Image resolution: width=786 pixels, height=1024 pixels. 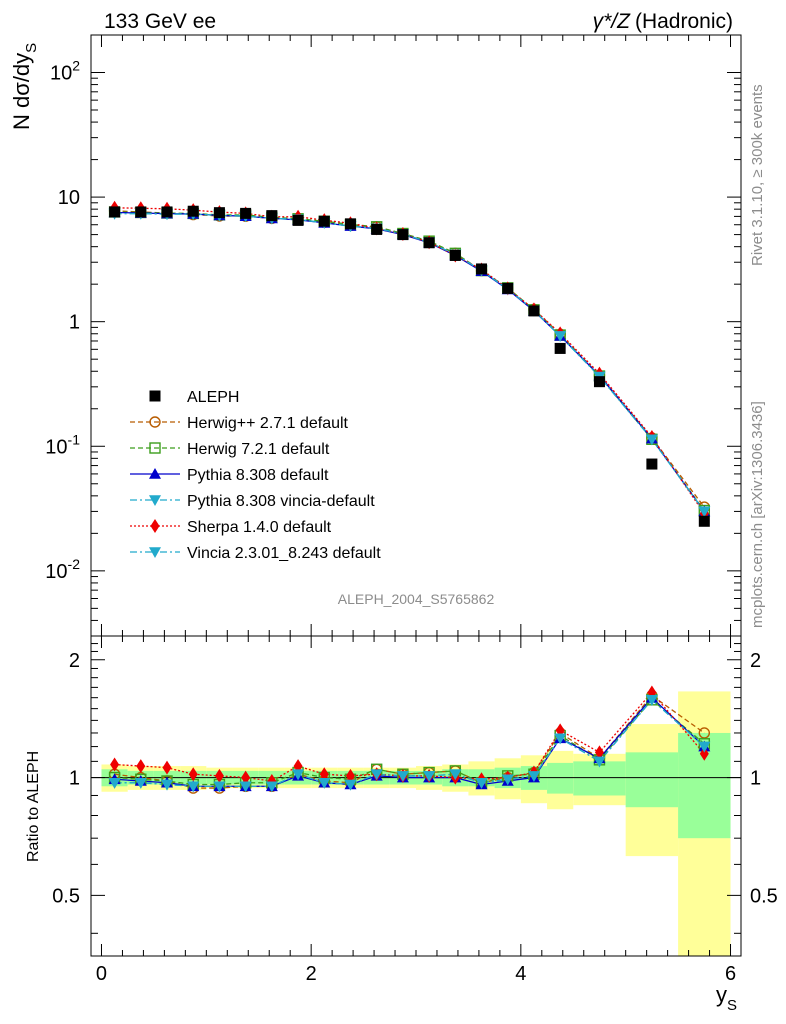 What do you see at coordinates (757, 175) in the screenshot?
I see `rivet-version: Rivet 3.1.10, ≥ 300k events` at bounding box center [757, 175].